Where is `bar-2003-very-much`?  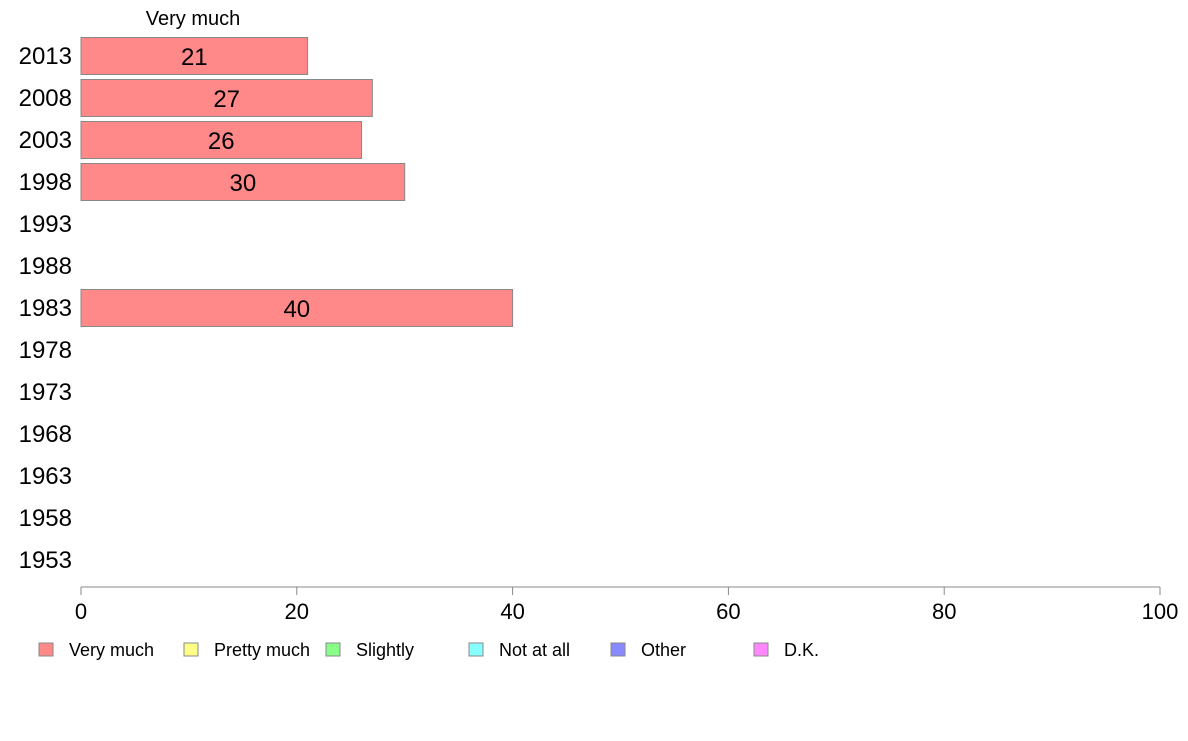 bar-2003-very-much is located at coordinates (221, 140).